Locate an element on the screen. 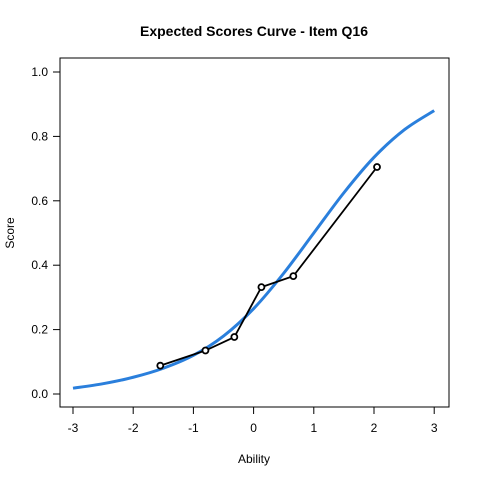  x-tick-label: 2 is located at coordinates (374, 428).